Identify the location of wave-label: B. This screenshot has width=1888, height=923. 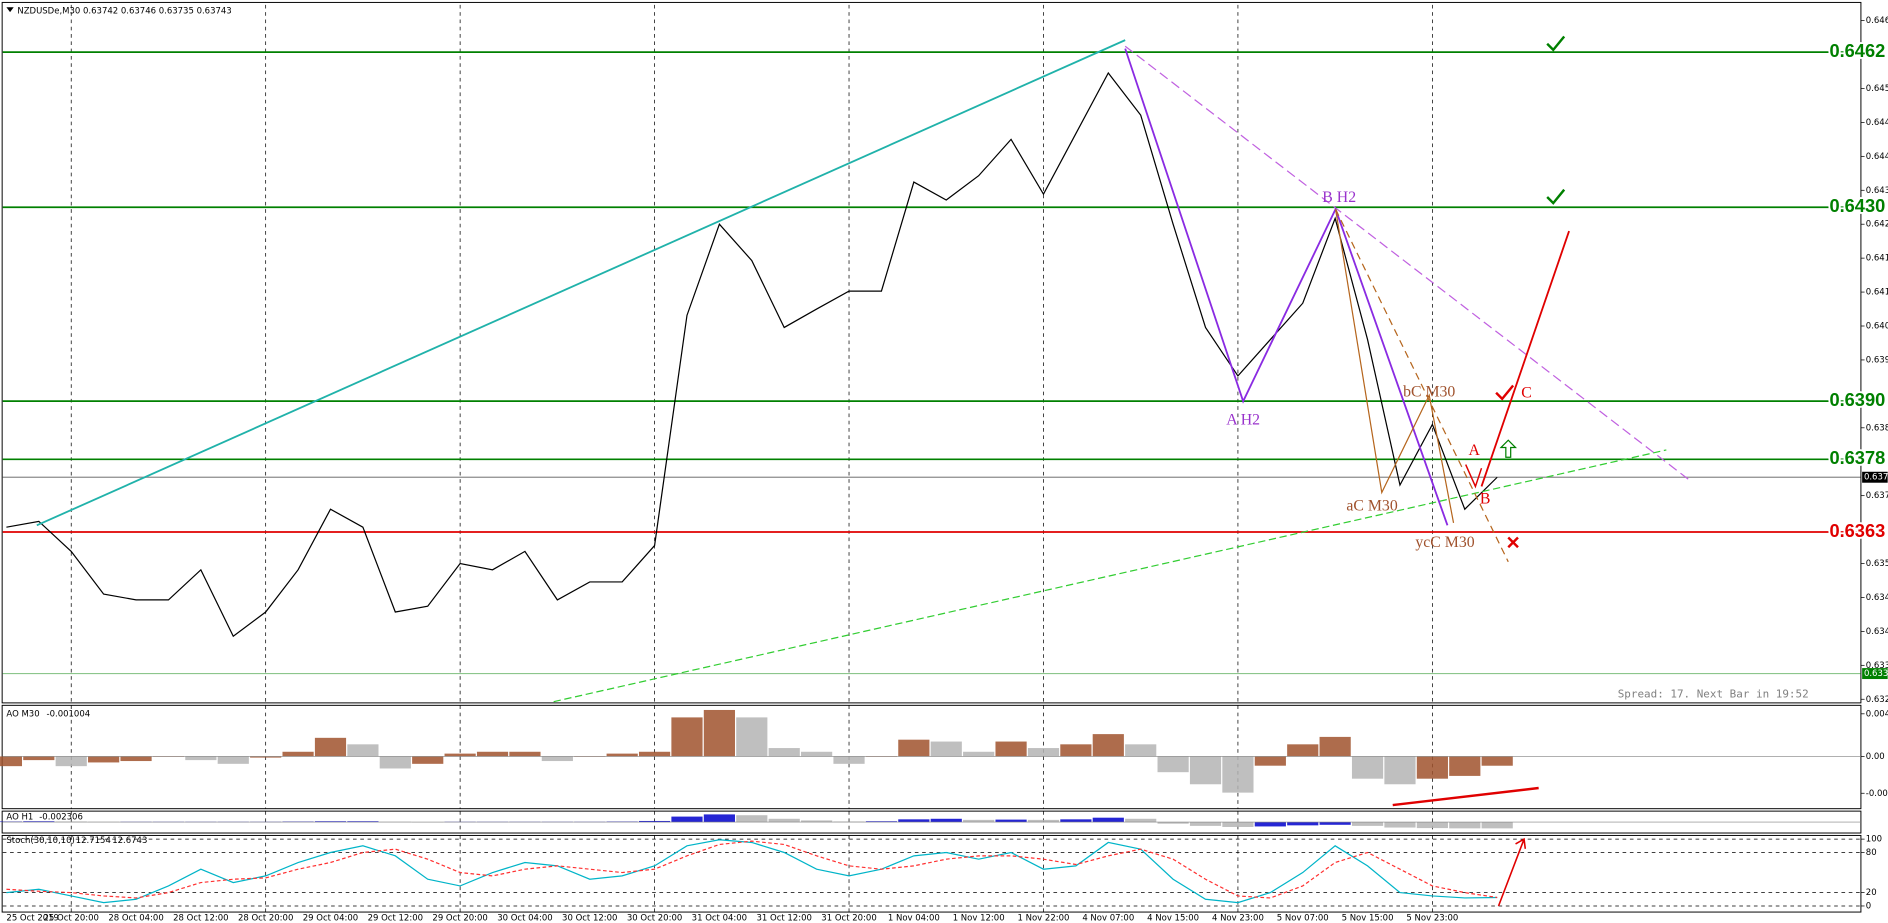
(1485, 498).